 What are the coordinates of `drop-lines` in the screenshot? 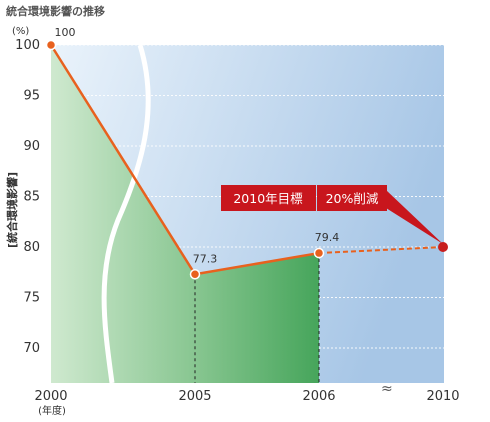 It's located at (257, 318).